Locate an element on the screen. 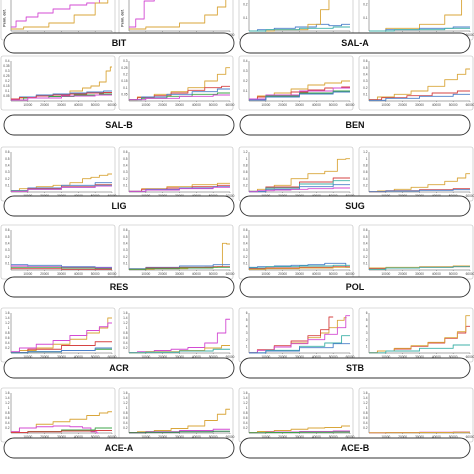 The image size is (474, 474). chart-panel: 10000 20000 30000 40000 50000 60000 6 5 4 3 2 1 is located at coordinates (416, 335).